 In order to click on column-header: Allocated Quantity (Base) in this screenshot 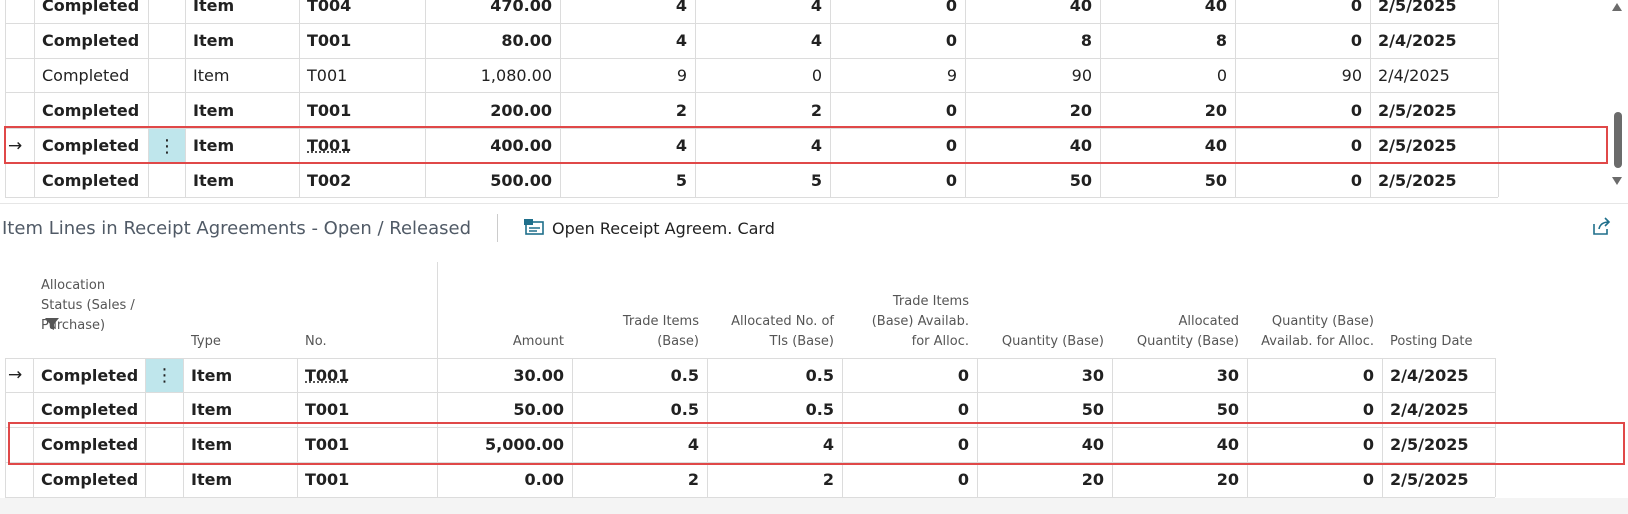, I will do `click(1187, 331)`.